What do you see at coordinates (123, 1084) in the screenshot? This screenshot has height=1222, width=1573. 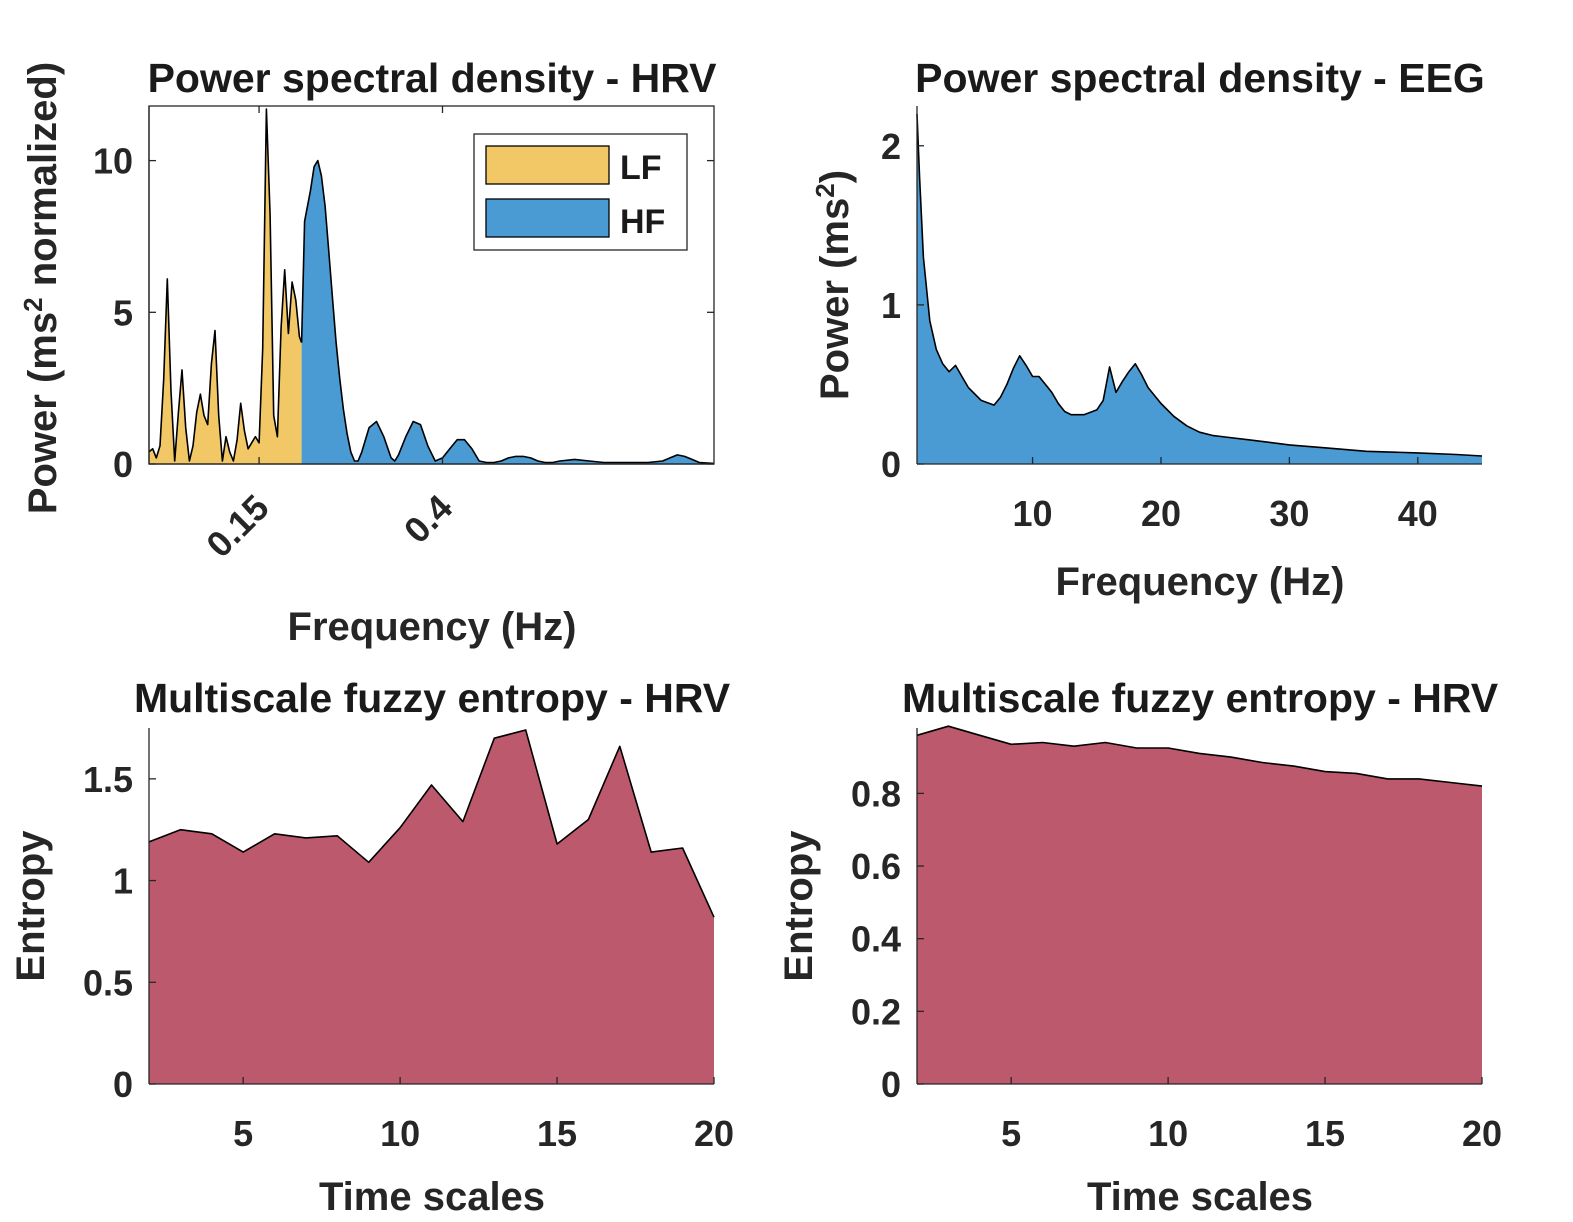 I see `mse_1-ytick-label: 0` at bounding box center [123, 1084].